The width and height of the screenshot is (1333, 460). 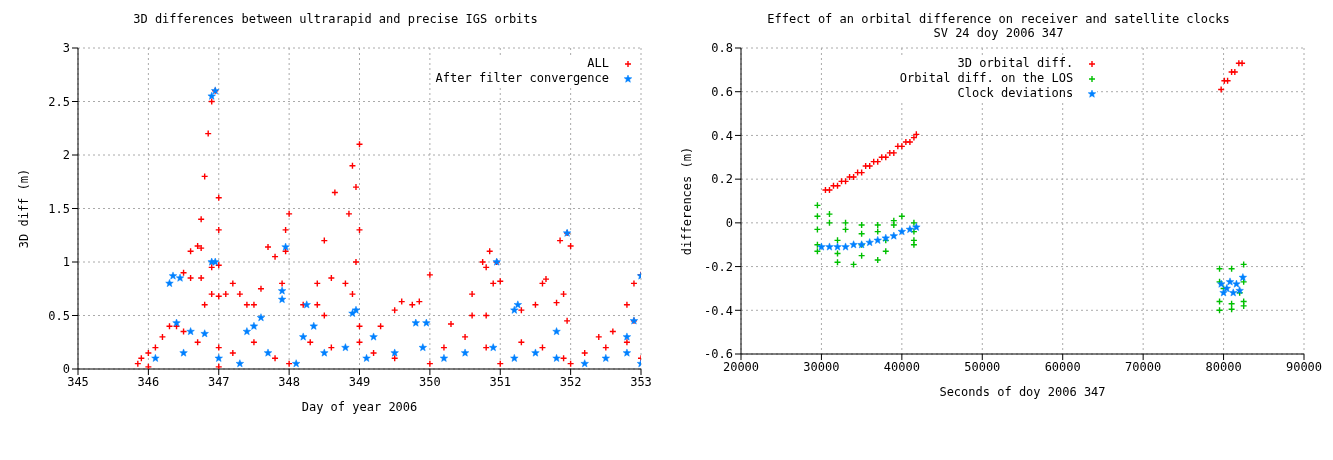 What do you see at coordinates (59, 208) in the screenshot?
I see `y-tick-label: 1.5` at bounding box center [59, 208].